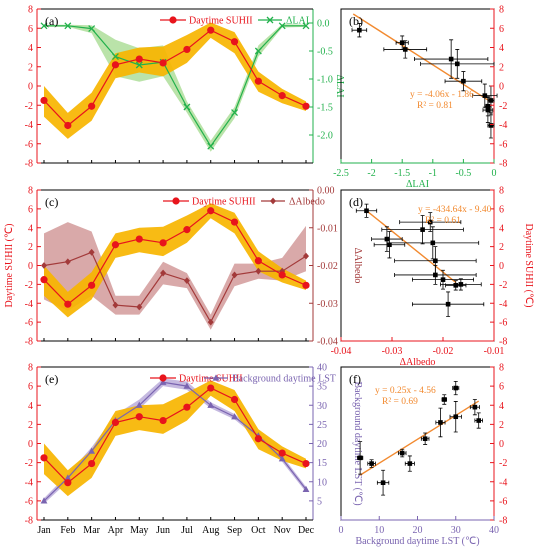 This screenshot has height=550, width=536. What do you see at coordinates (91, 530) in the screenshot?
I see `x-tick-label-e: Mar` at bounding box center [91, 530].